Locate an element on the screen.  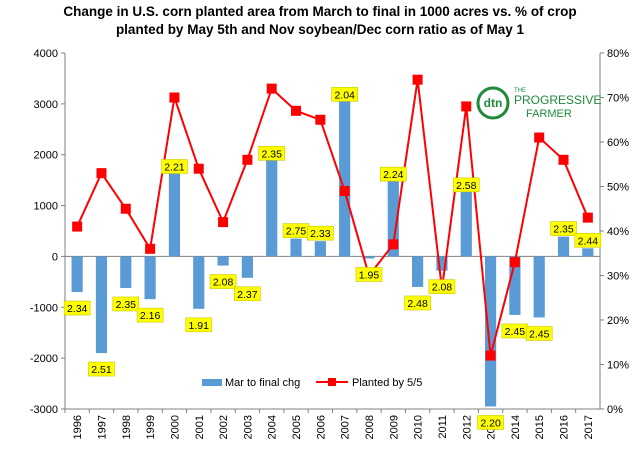
right-tick-label: 40% is located at coordinates (618, 232).